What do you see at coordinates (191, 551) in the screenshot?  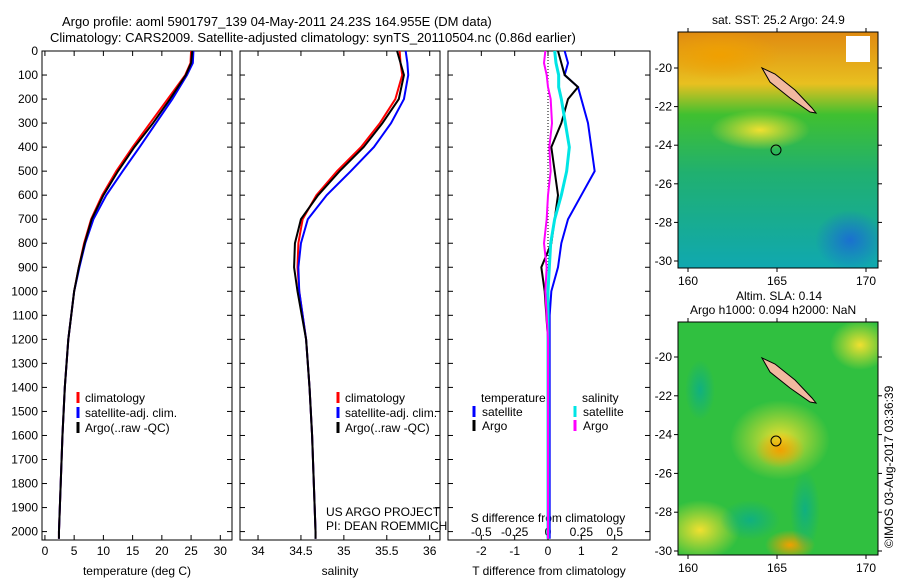 I see `x-tick-label: 25` at bounding box center [191, 551].